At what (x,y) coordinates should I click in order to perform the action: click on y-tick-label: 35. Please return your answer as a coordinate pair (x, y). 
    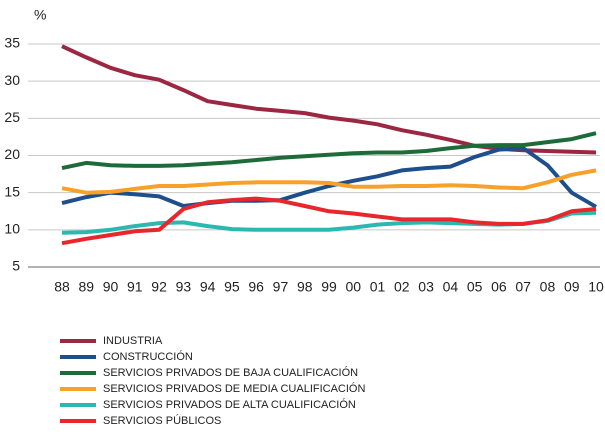
    Looking at the image, I should click on (12, 43).